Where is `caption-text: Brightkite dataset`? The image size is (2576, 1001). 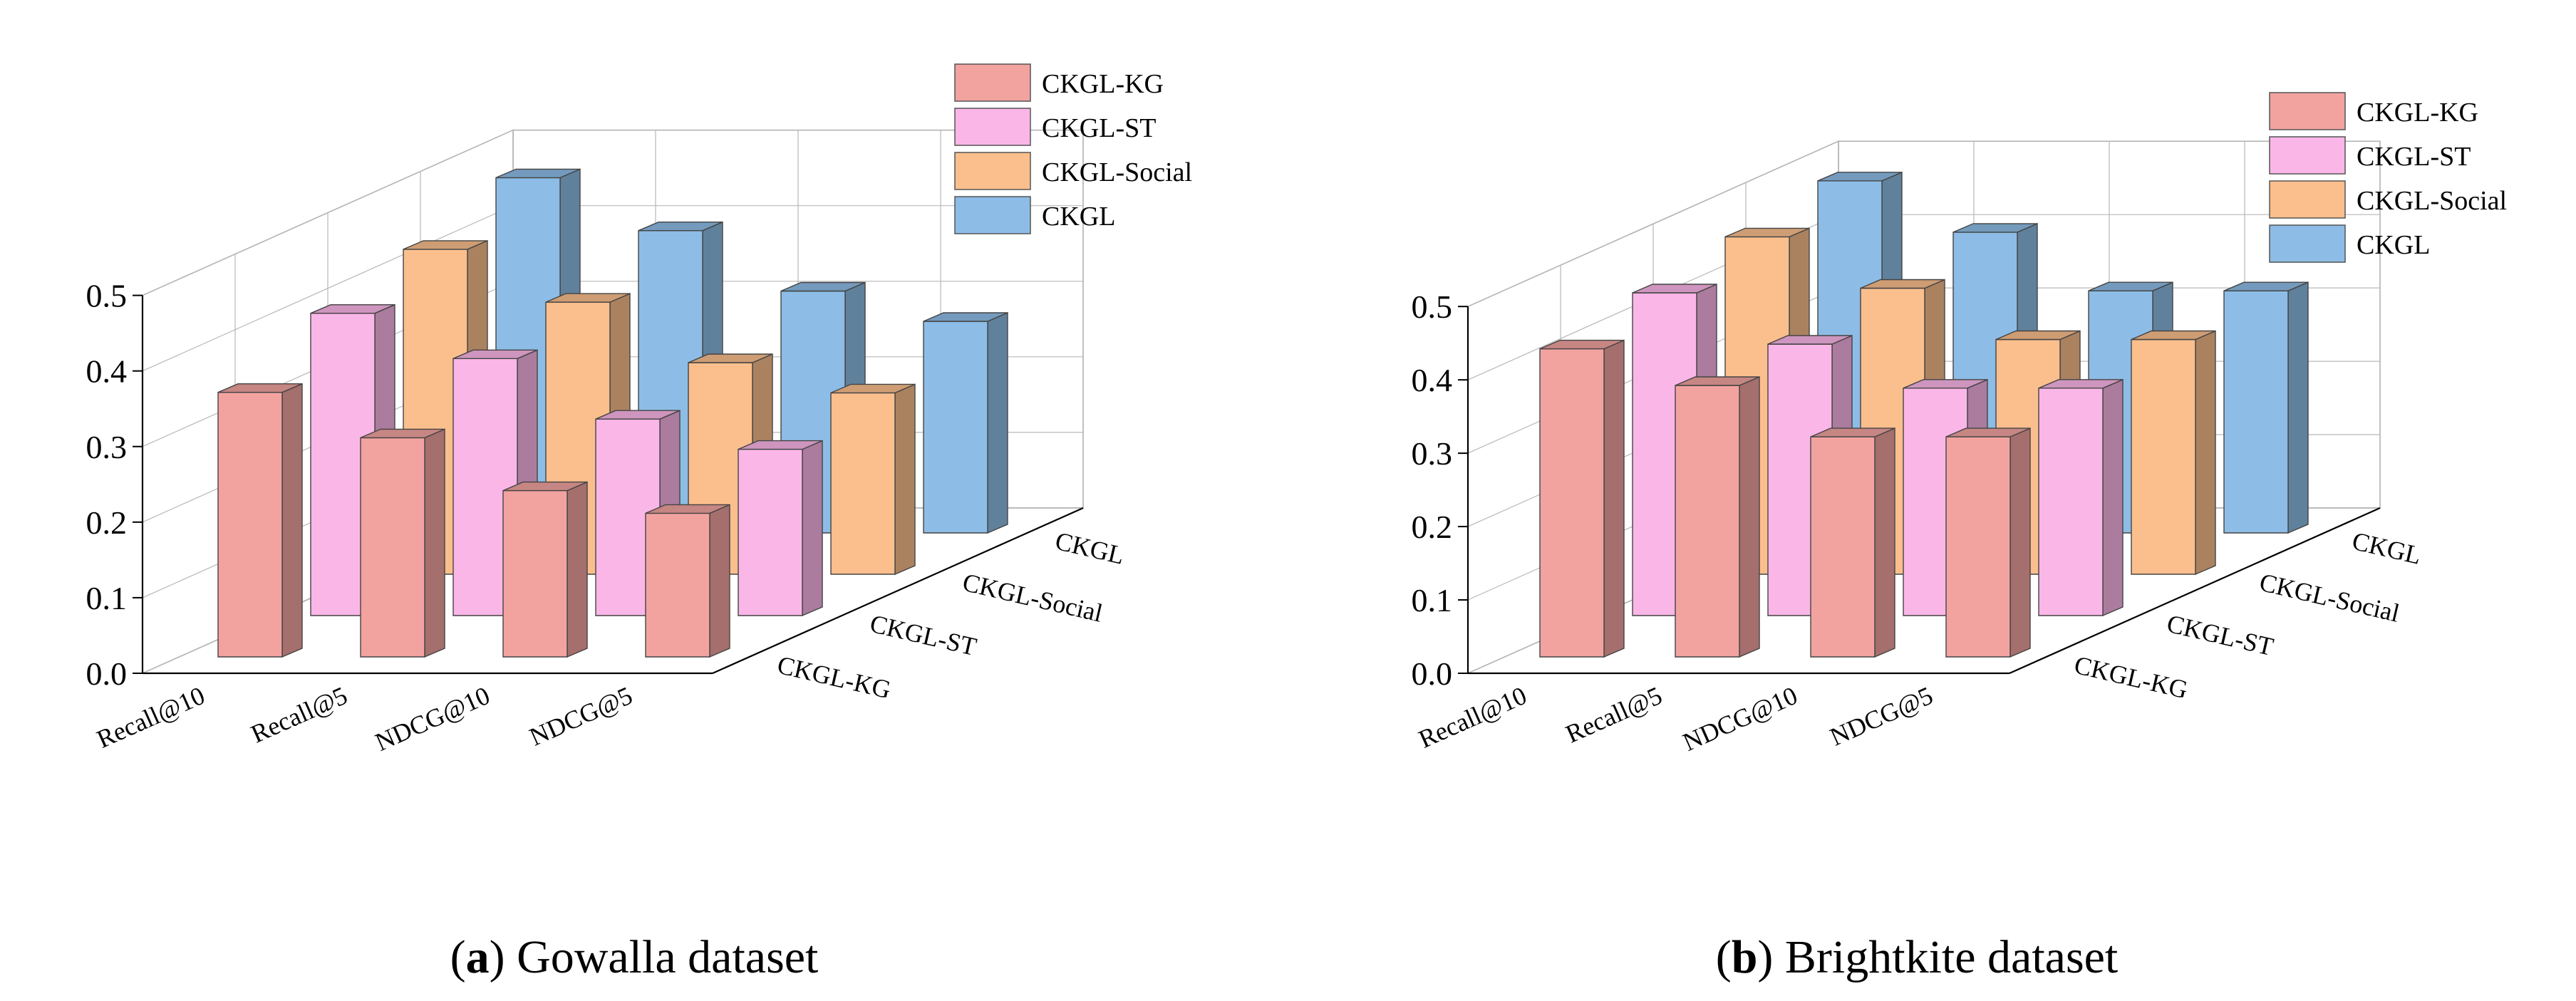 caption-text: Brightkite dataset is located at coordinates (1945, 957).